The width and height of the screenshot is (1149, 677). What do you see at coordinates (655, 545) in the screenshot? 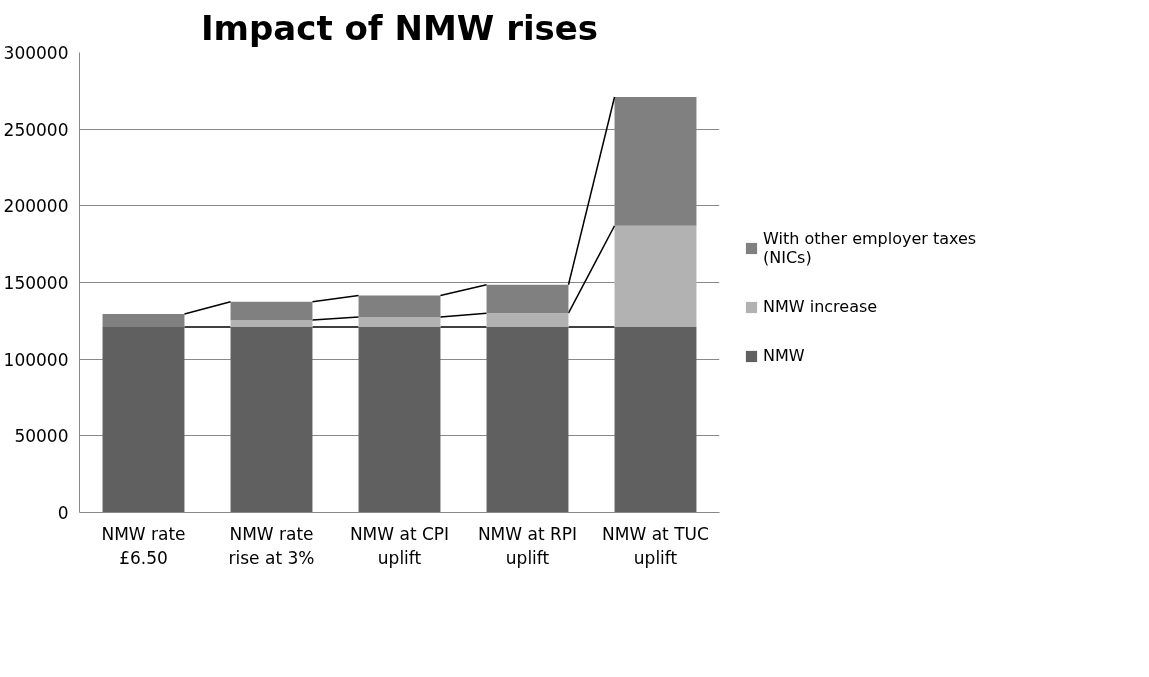
I see `x-tick-label: NMW at TUC uplift` at bounding box center [655, 545].